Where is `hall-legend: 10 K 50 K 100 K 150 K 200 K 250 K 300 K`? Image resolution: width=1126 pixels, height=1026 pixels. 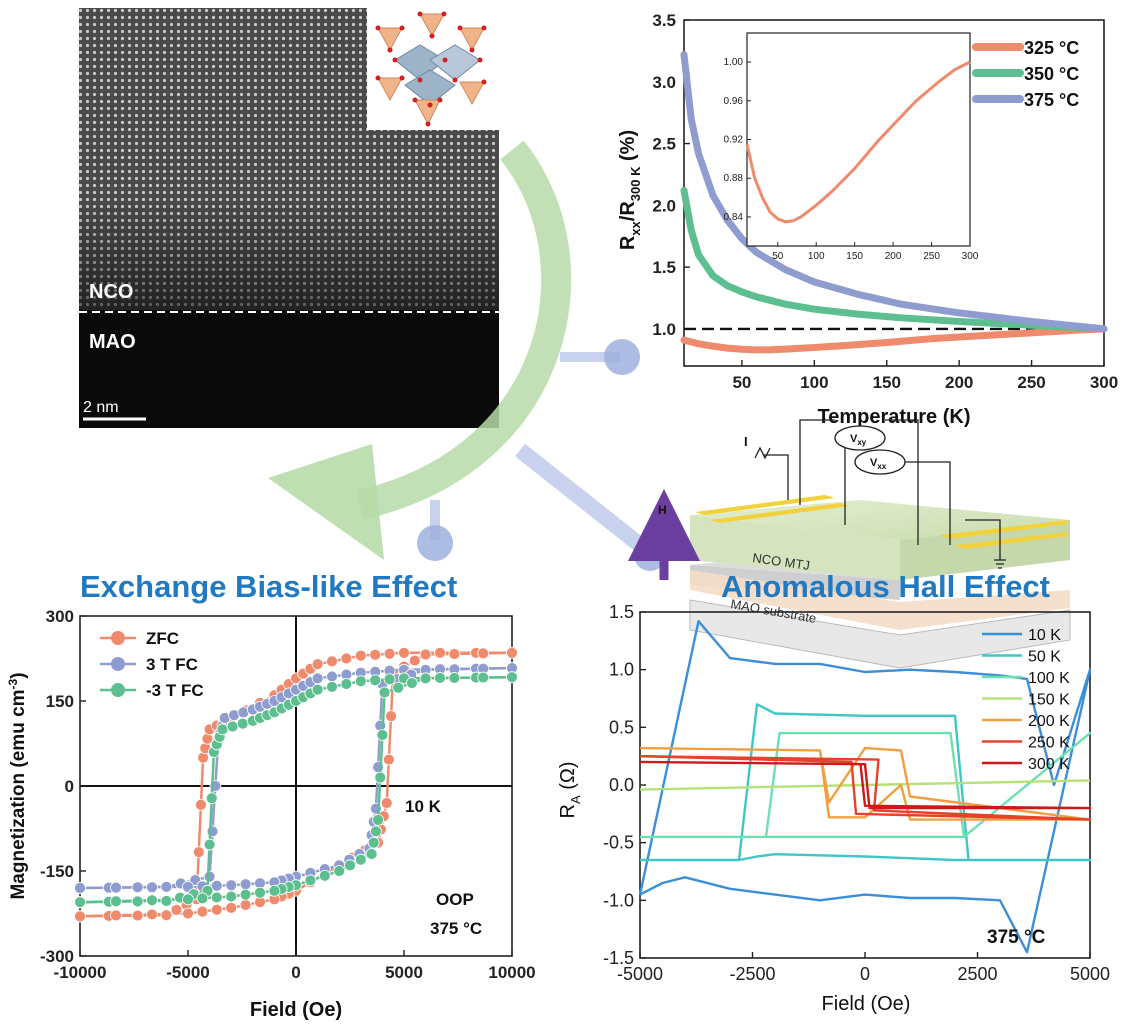 hall-legend: 10 K 50 K 100 K 150 K 200 K 250 K 300 K is located at coordinates (1026, 700).